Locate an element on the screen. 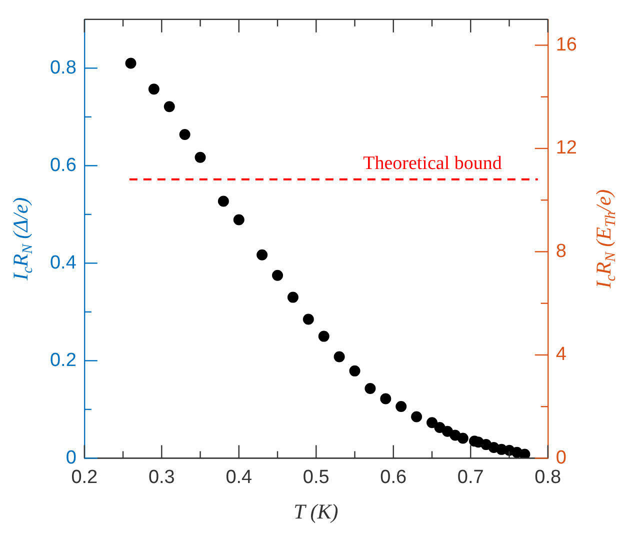 This screenshot has height=537, width=627. y2-tick-label: 0 is located at coordinates (561, 457).